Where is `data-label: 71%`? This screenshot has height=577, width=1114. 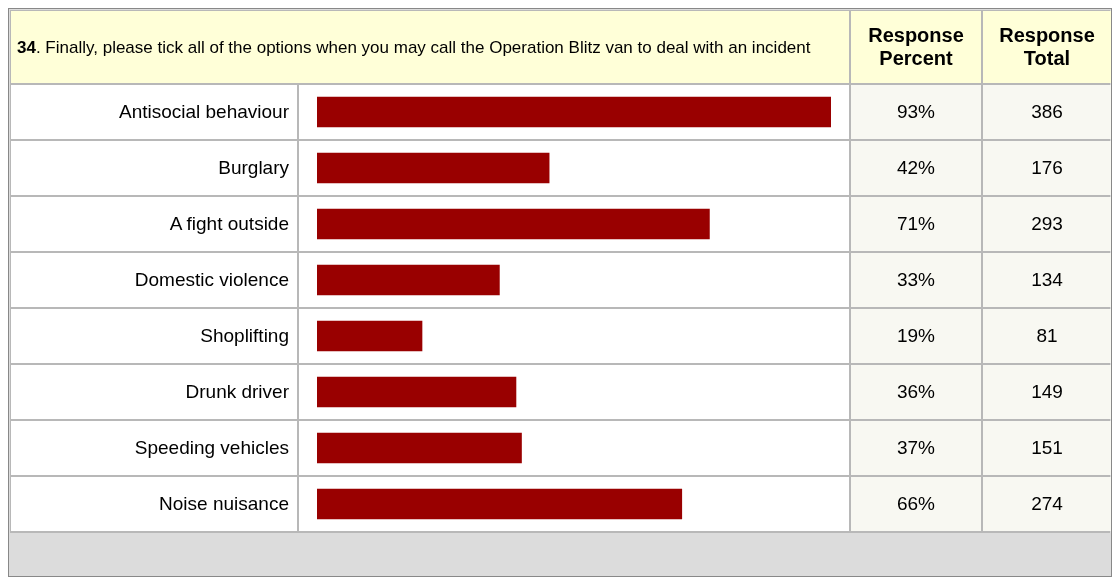
data-label: 71% is located at coordinates (916, 224).